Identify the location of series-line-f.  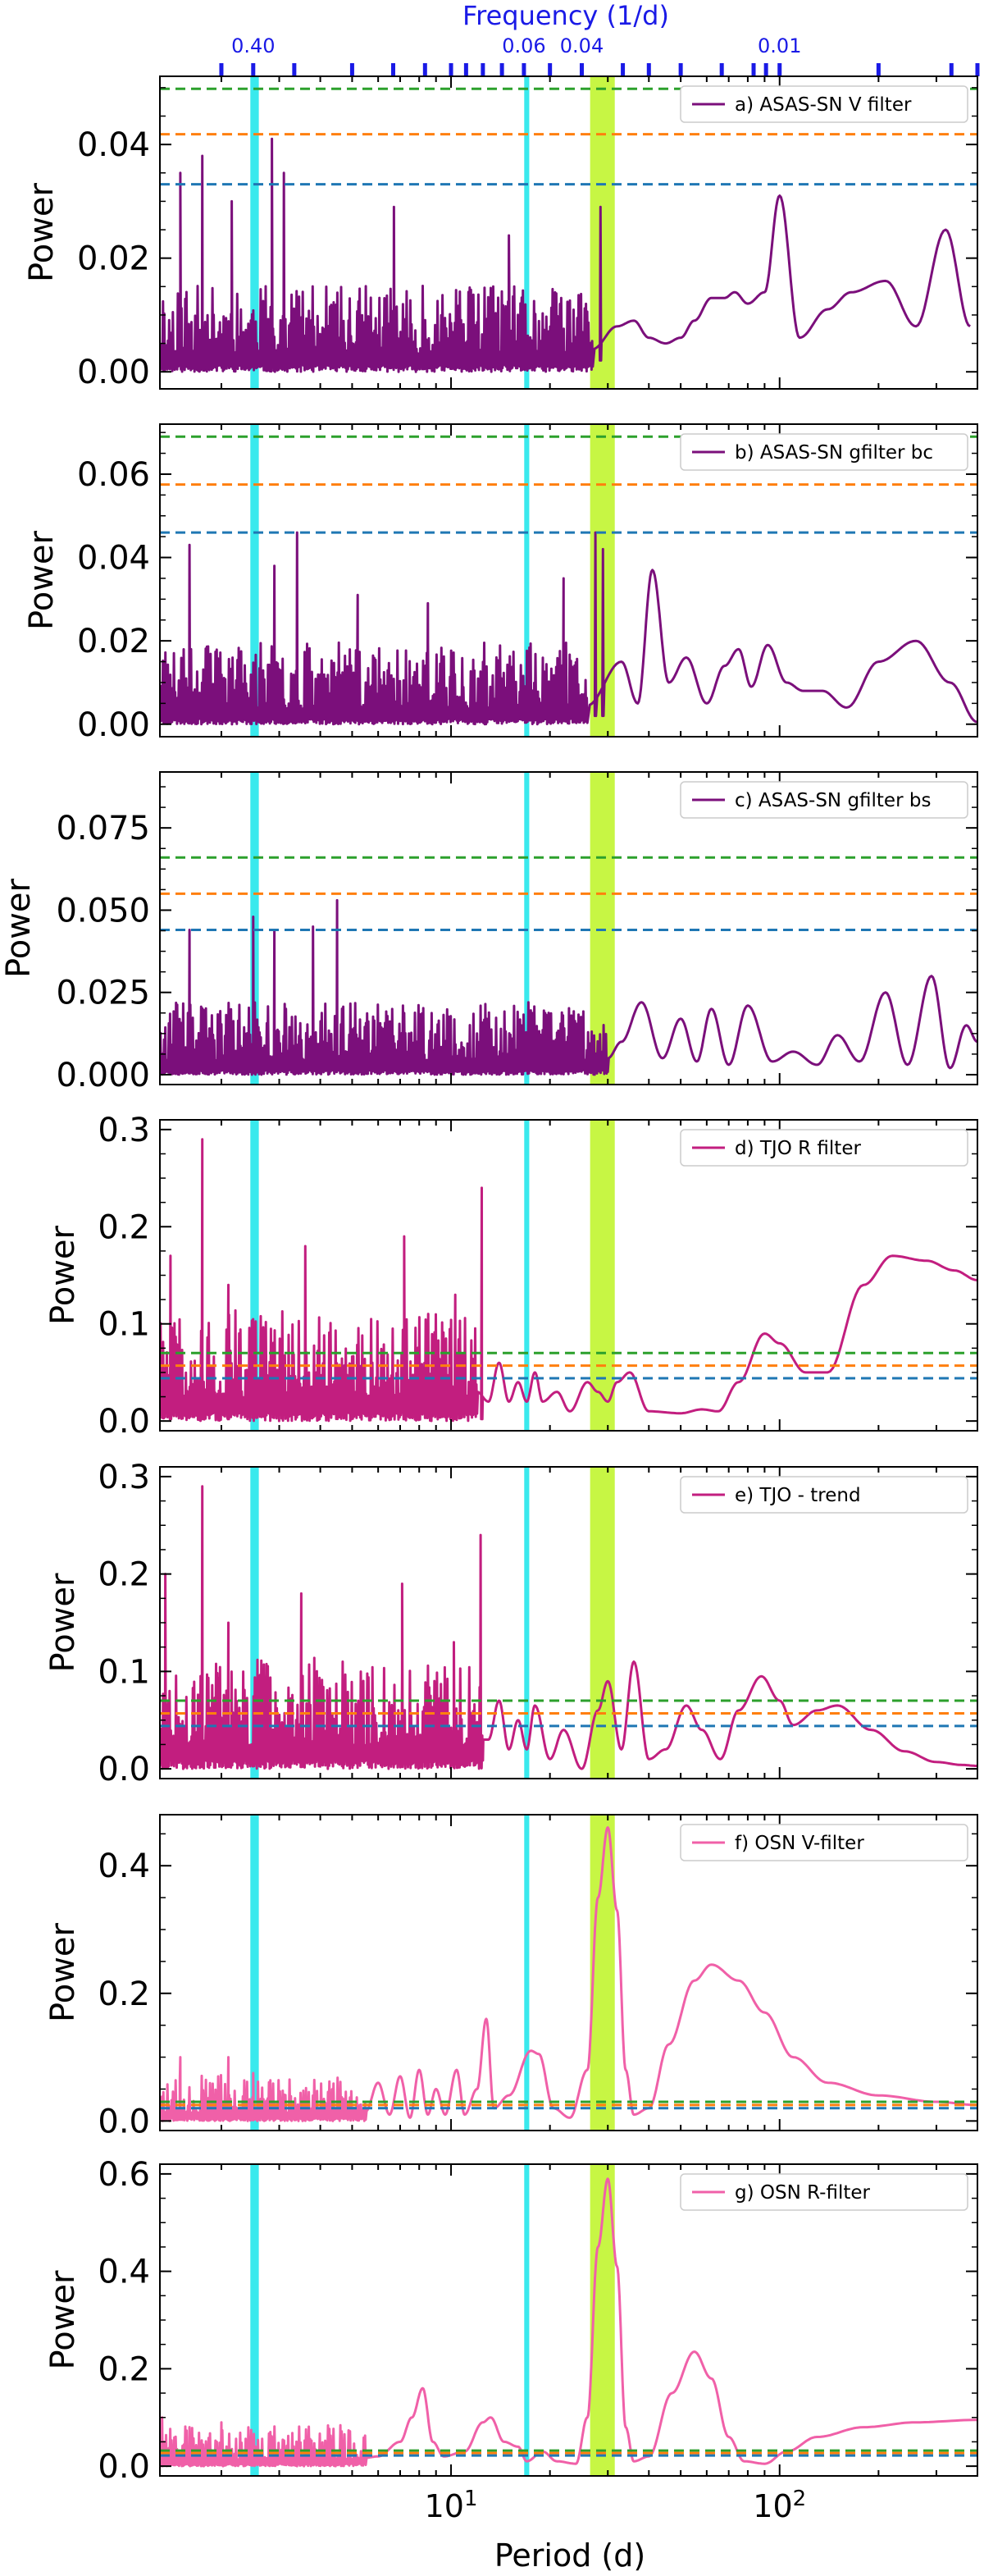
(568, 1974).